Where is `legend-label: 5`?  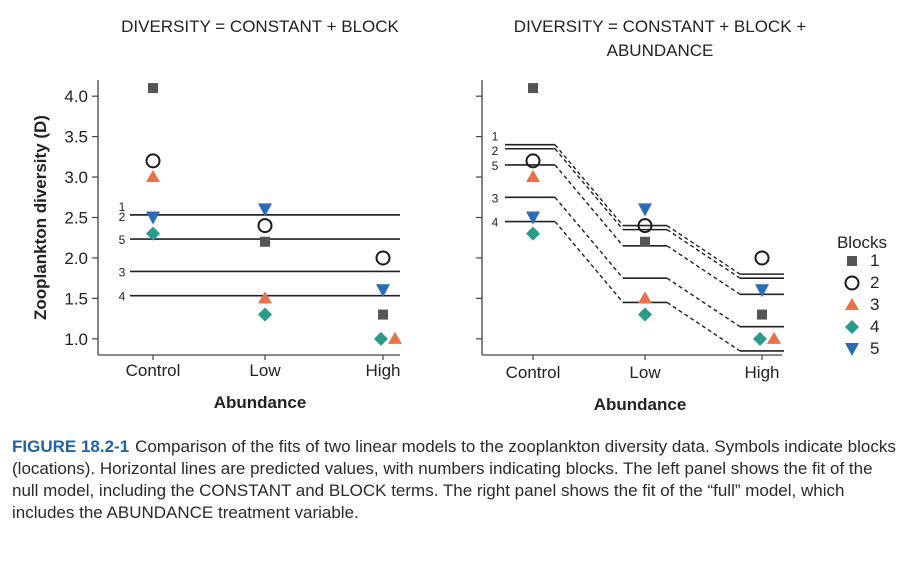 legend-label: 5 is located at coordinates (874, 348).